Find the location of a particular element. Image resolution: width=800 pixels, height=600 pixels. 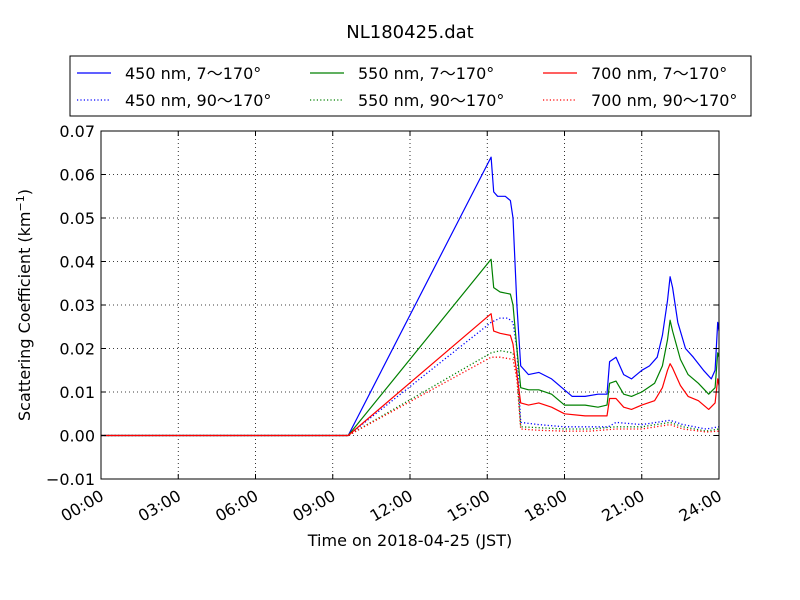

legend-label-4: 550 nm, 90～170° is located at coordinates (431, 100).